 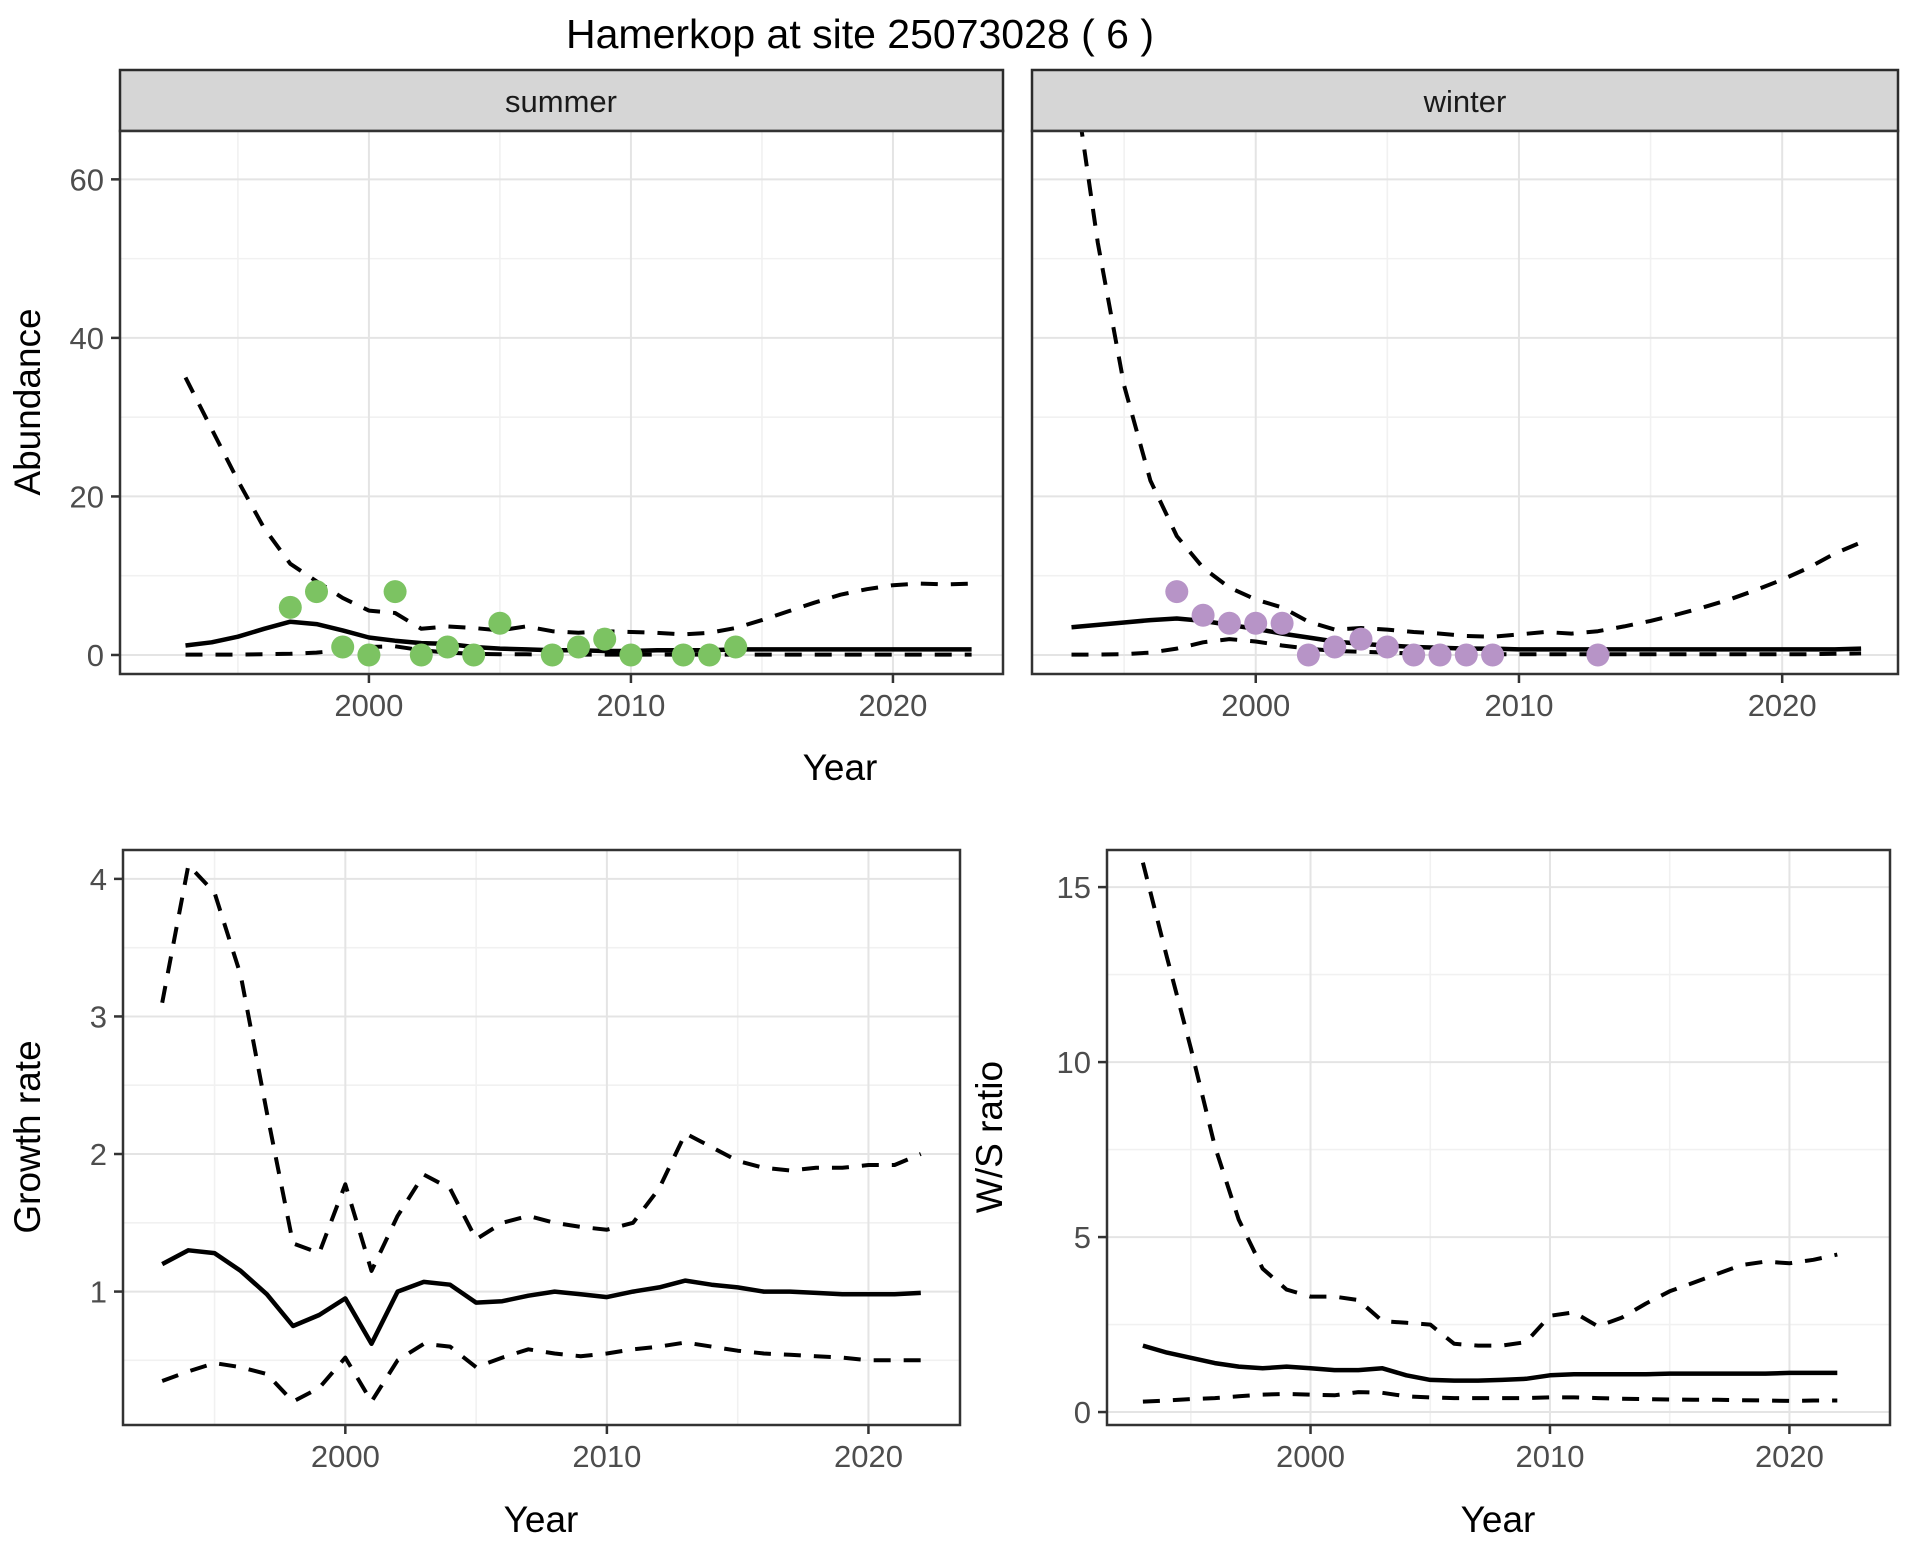 I want to click on y-tick-label: 3, so click(x=98, y=1016).